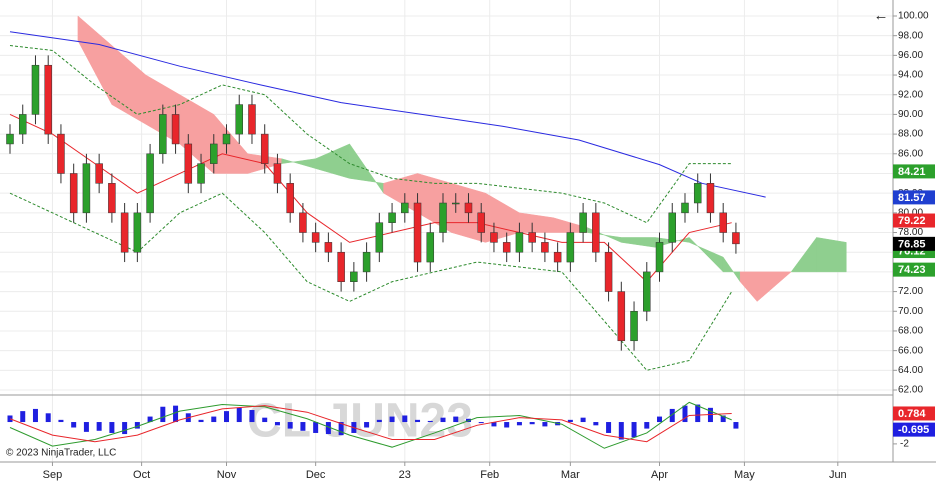 The width and height of the screenshot is (936, 484). I want to click on x-tick-label: Sep, so click(53, 475).